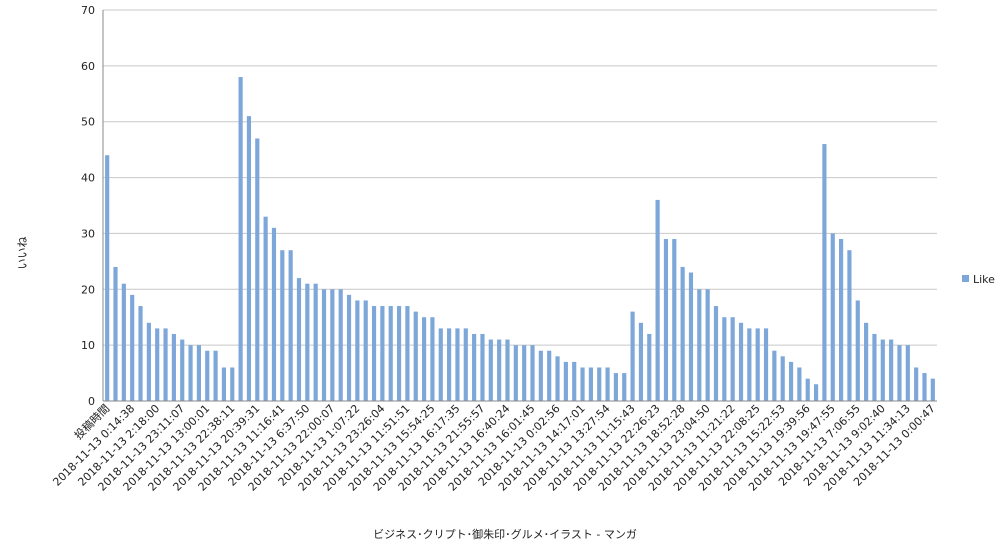 This screenshot has width=1005, height=551. What do you see at coordinates (88, 10) in the screenshot?
I see `y-tick-label: 70` at bounding box center [88, 10].